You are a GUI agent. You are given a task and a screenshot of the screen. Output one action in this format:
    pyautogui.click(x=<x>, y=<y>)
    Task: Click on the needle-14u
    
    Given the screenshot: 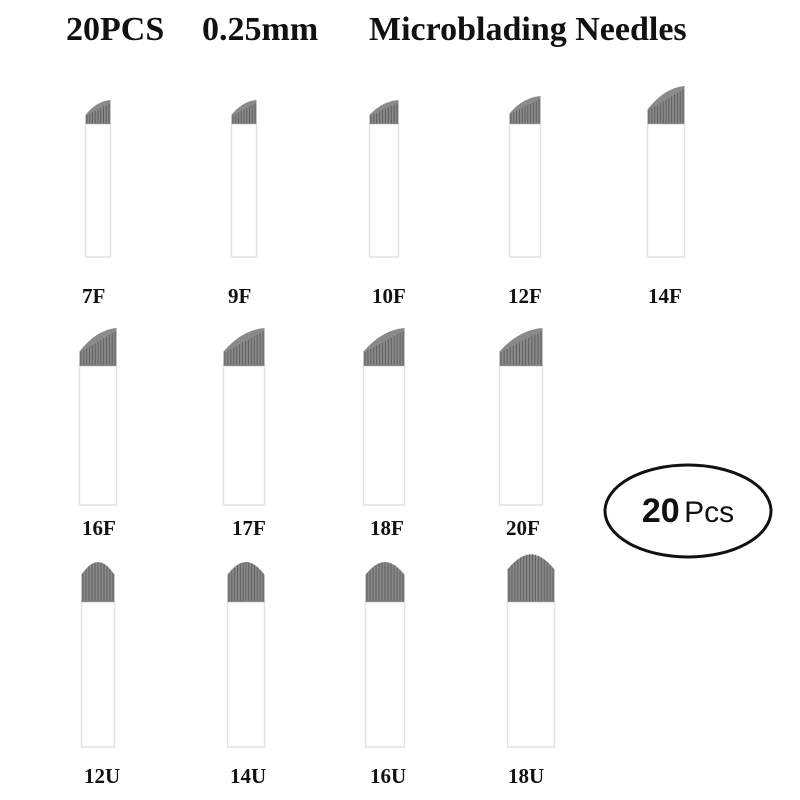 What is the action you would take?
    pyautogui.click(x=246, y=654)
    